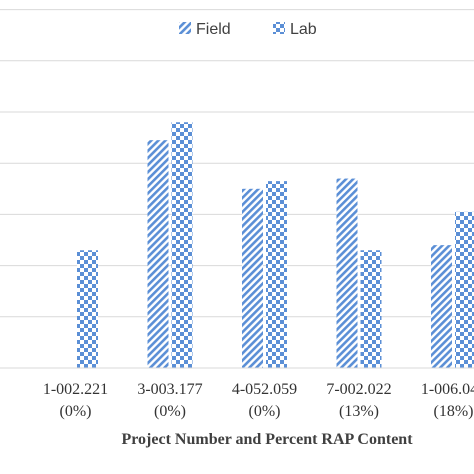  I want to click on legend-swatch-field, so click(185, 28).